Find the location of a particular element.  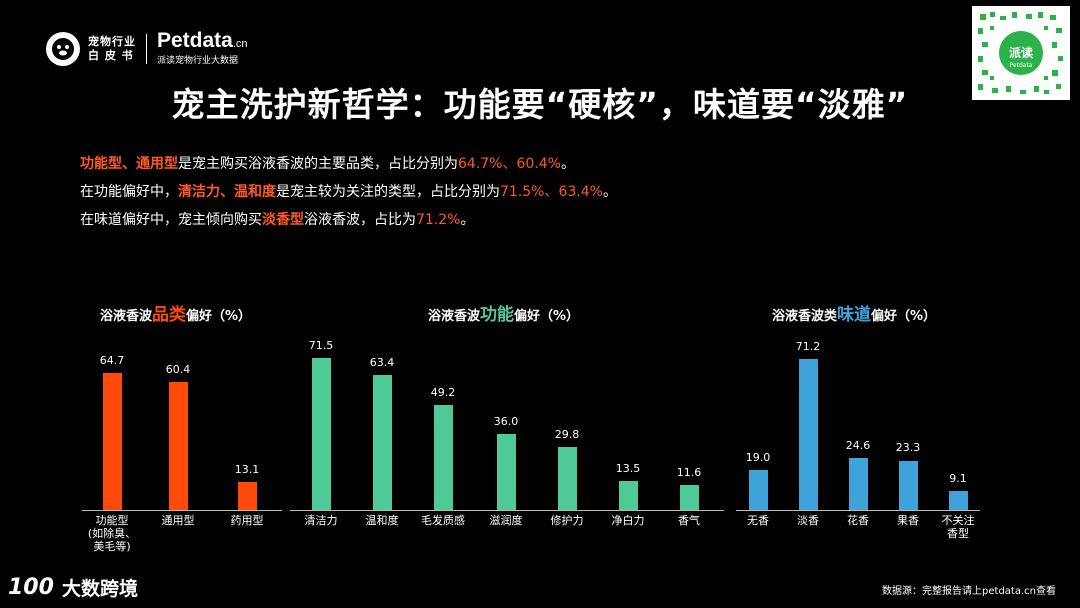

chart-title: 浴液香波品类偏好（%） is located at coordinates (175, 312).